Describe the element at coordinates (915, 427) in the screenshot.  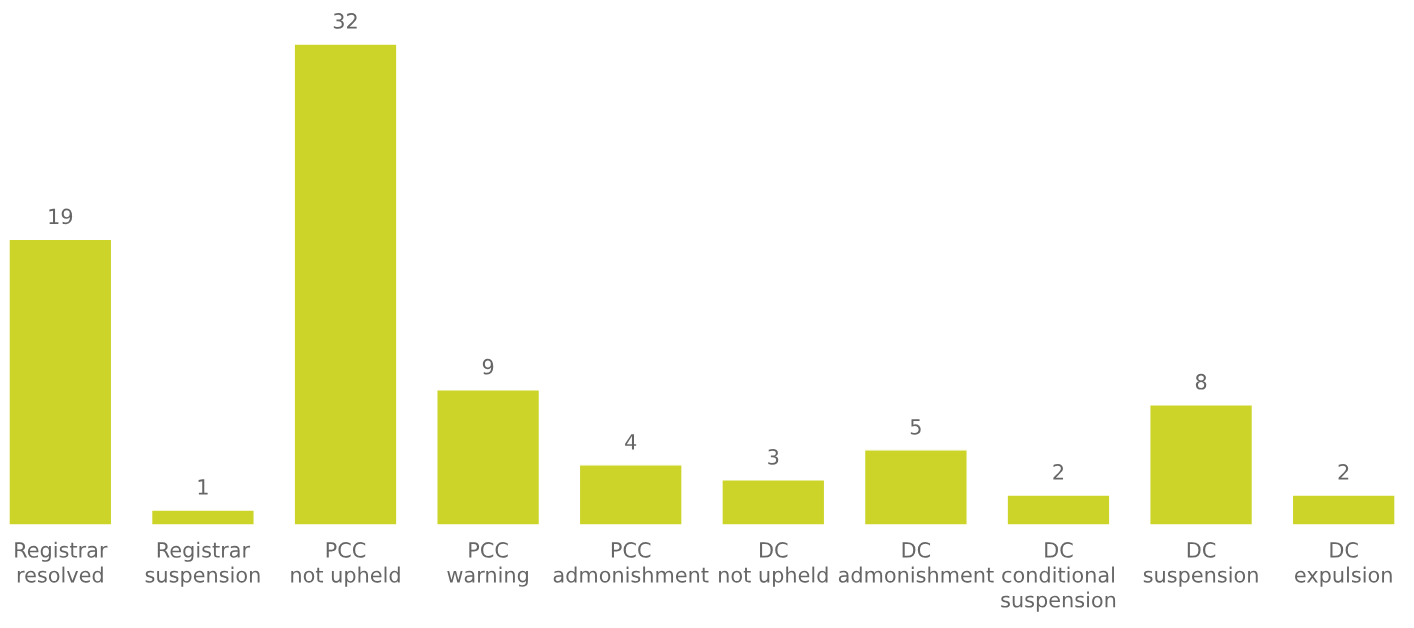
I see `data-label: 5` at that location.